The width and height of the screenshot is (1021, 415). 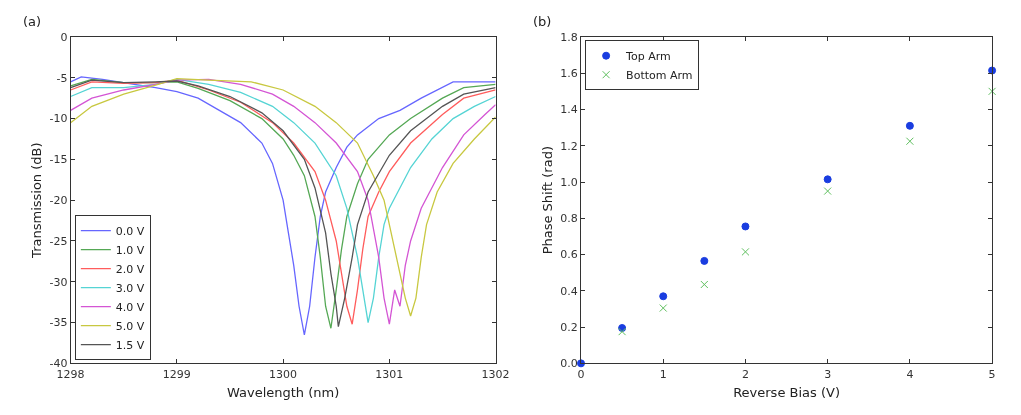 I want to click on y-axis-title: Transmission (dB), so click(x=37, y=200).